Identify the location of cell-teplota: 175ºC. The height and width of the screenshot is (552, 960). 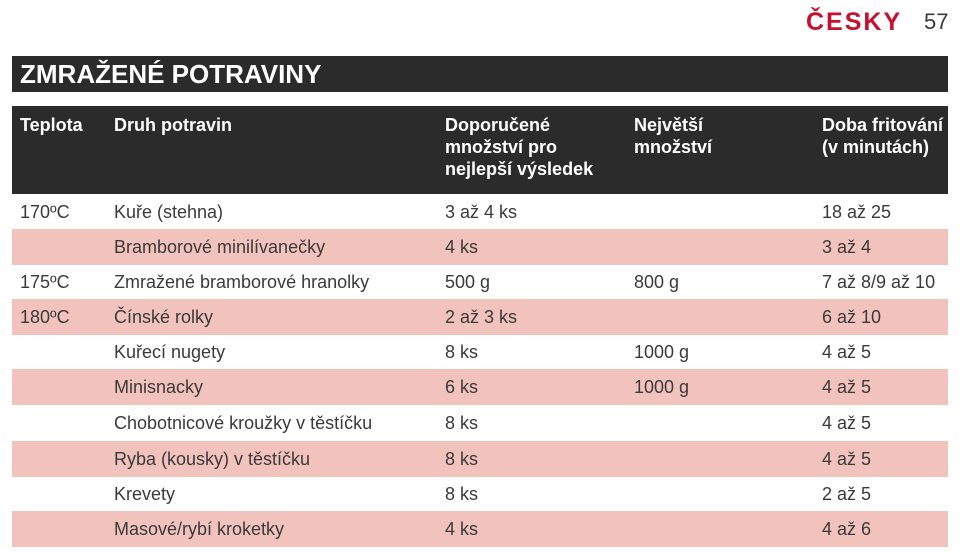
(45, 282).